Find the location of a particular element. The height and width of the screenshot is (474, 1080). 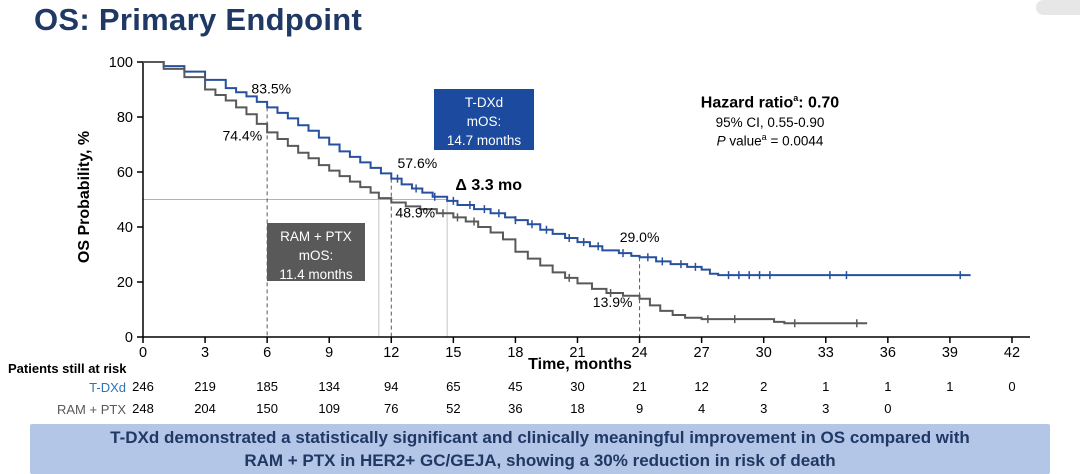

y-axis-label: OS Probability, % is located at coordinates (84, 197).